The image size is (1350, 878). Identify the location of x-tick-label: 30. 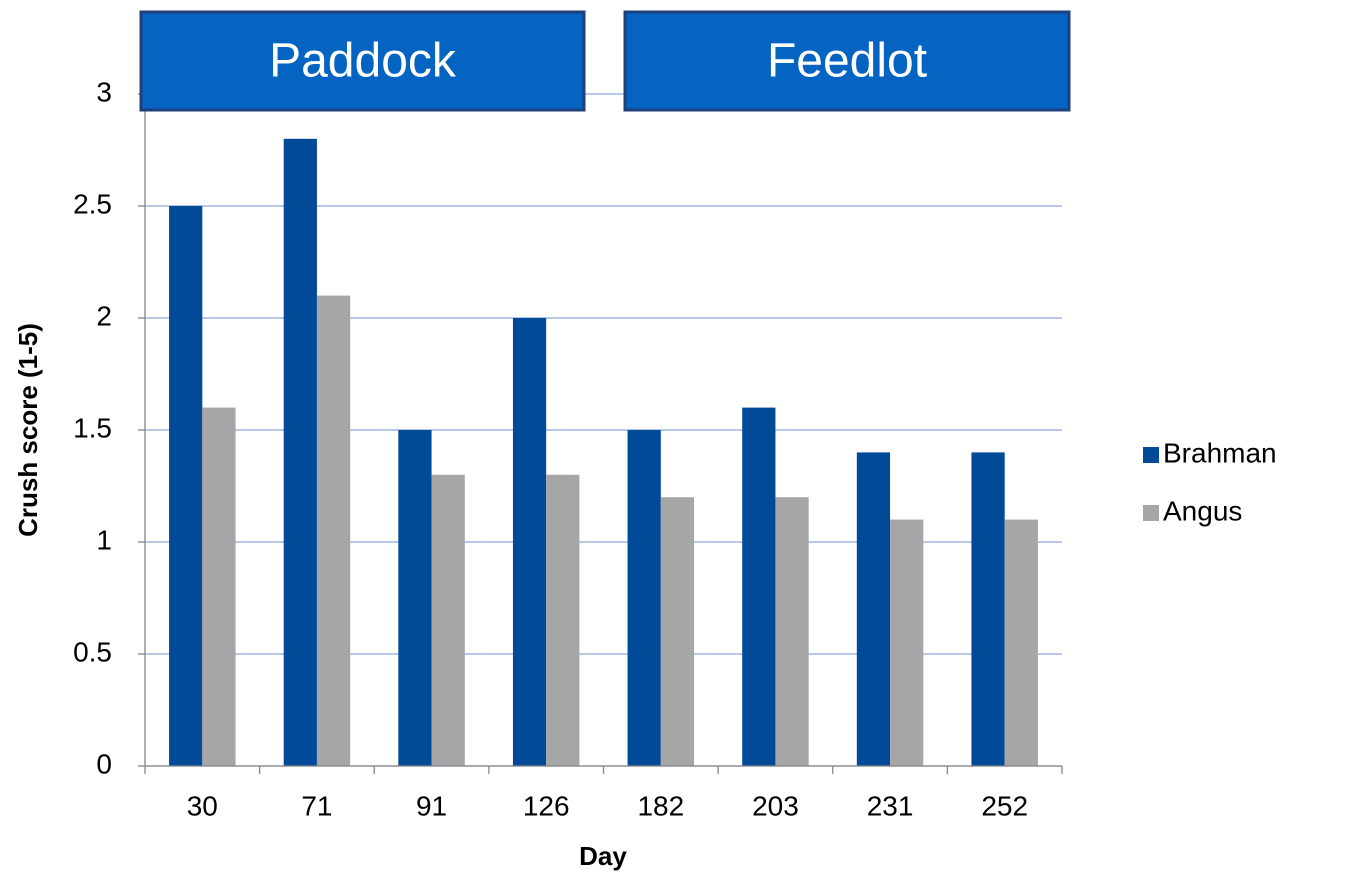
(202, 805).